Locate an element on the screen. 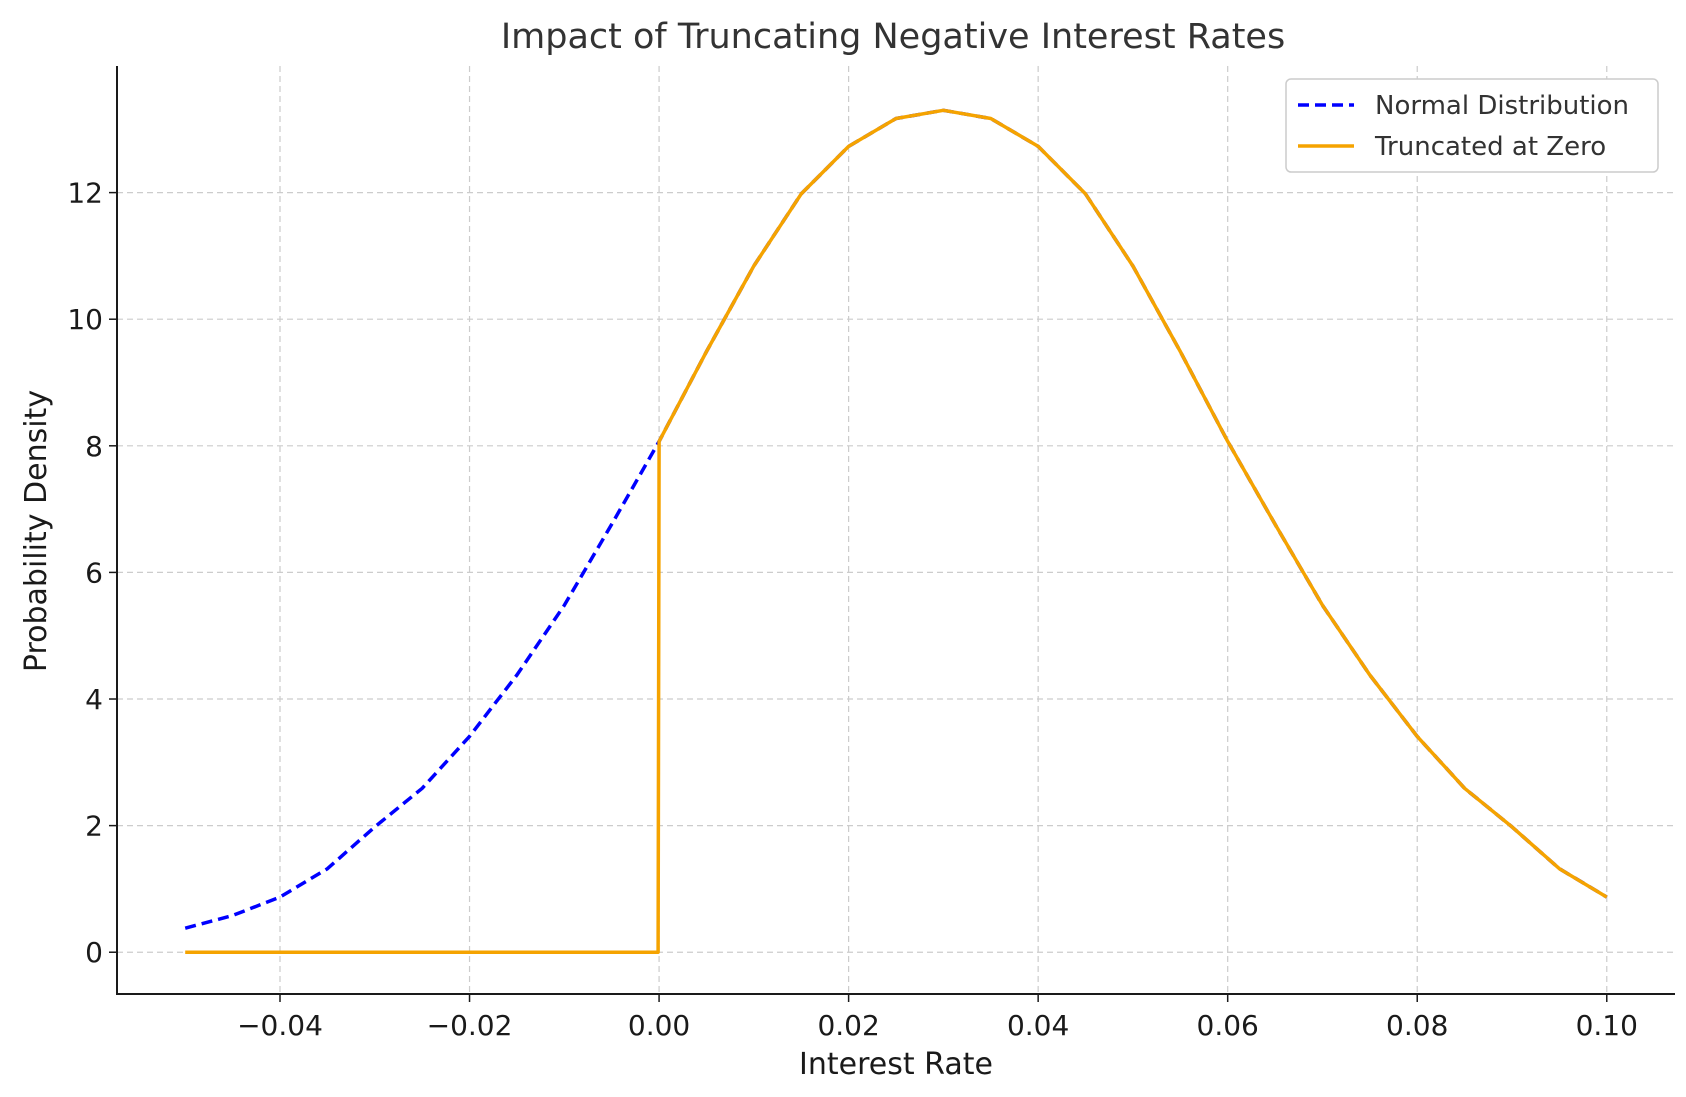 This screenshot has width=1686, height=1097. x-tick-label: 0.08 is located at coordinates (1417, 1025).